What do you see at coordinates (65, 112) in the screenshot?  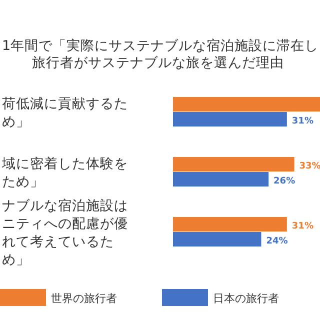 I see `y-tick-label: 荷低減に貢献するため」` at bounding box center [65, 112].